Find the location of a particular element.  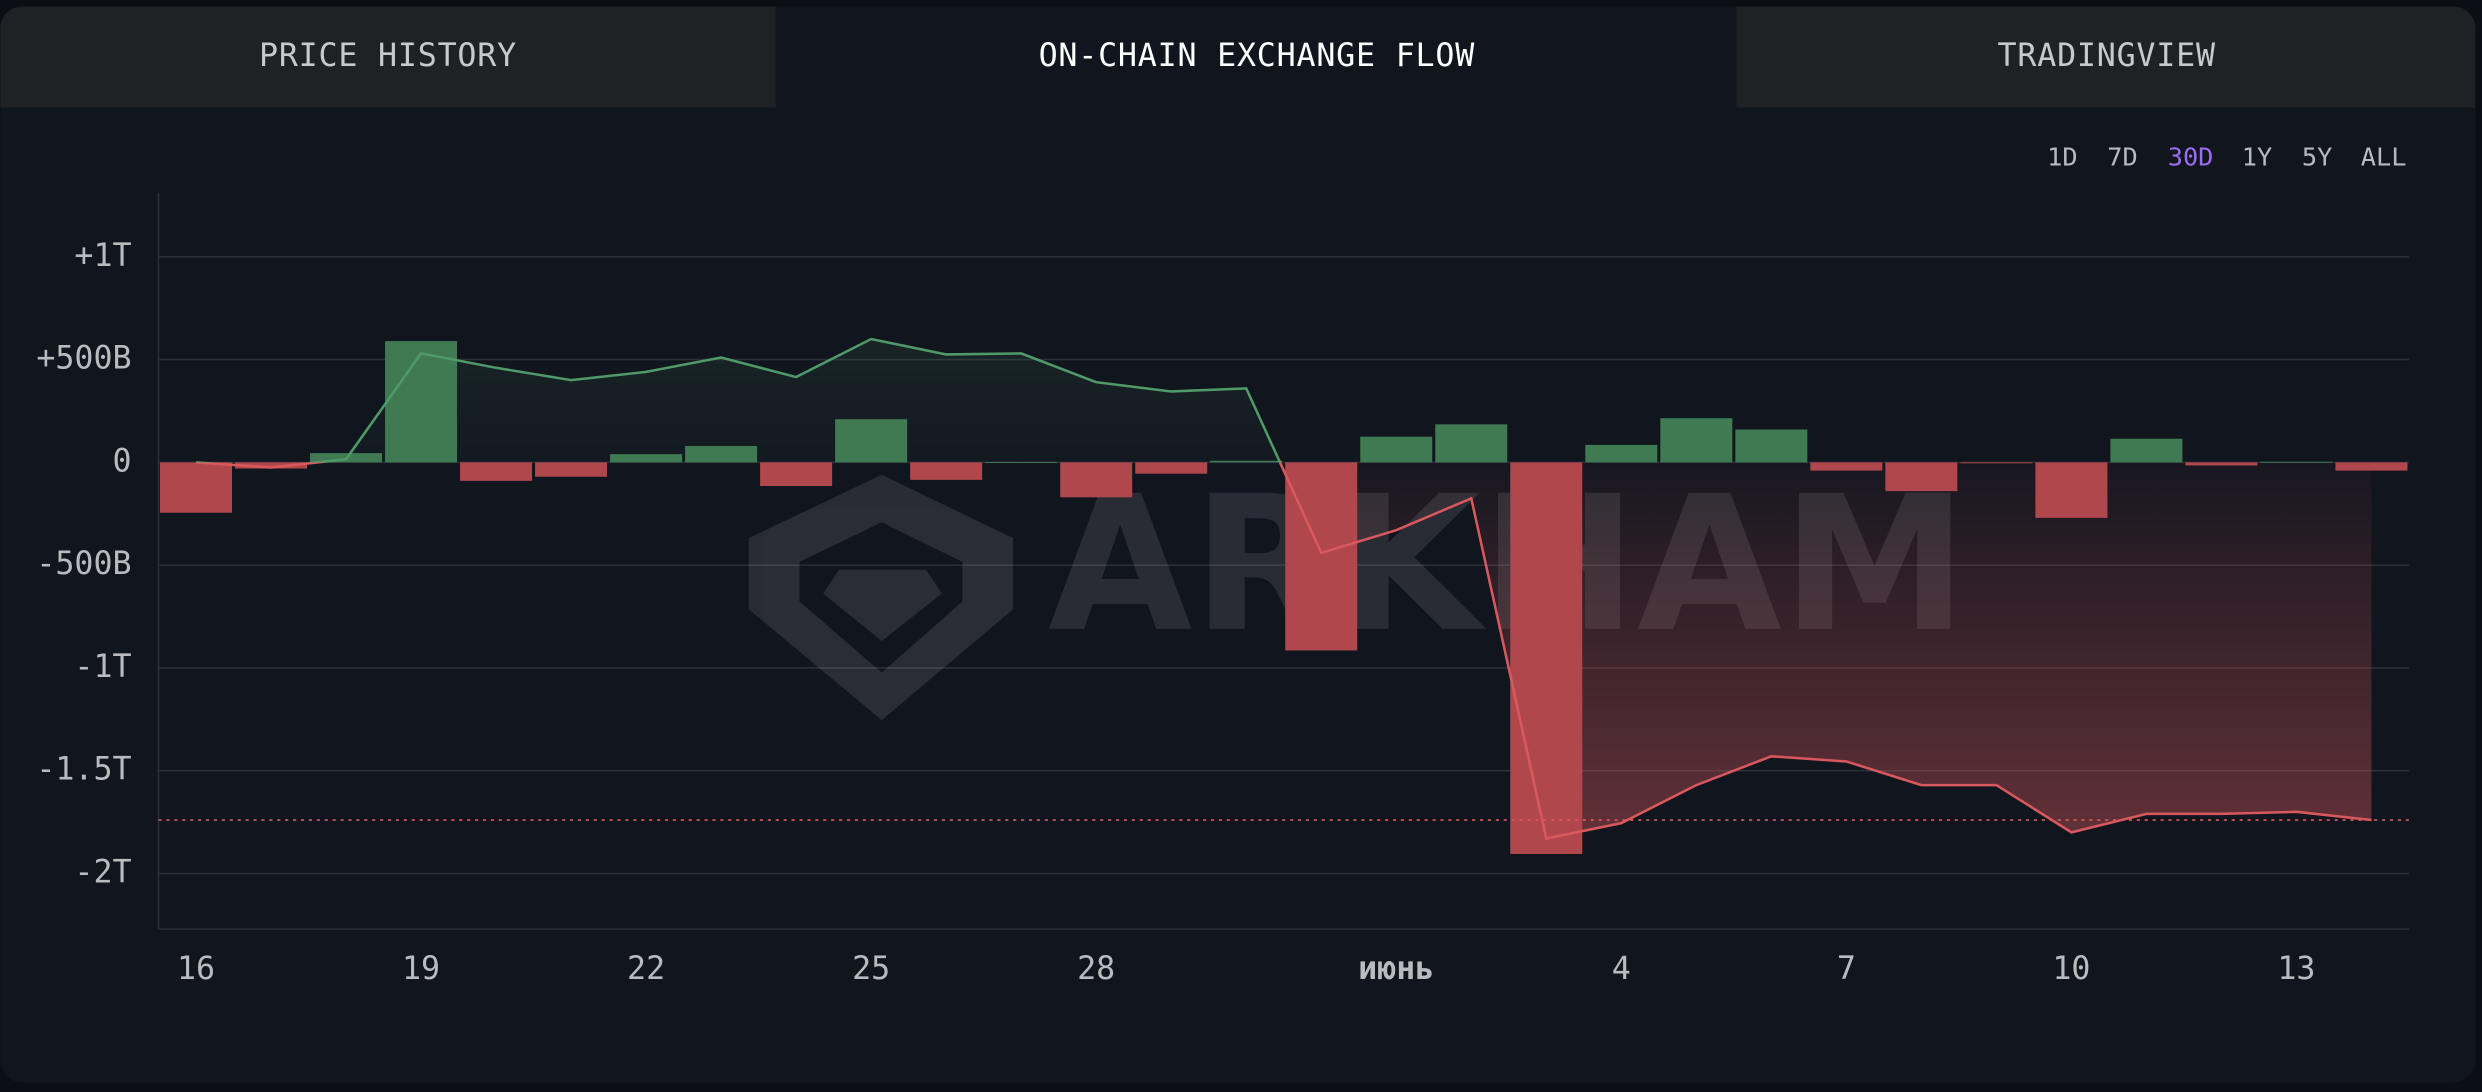

y-tick-label: +1T is located at coordinates (102, 256).